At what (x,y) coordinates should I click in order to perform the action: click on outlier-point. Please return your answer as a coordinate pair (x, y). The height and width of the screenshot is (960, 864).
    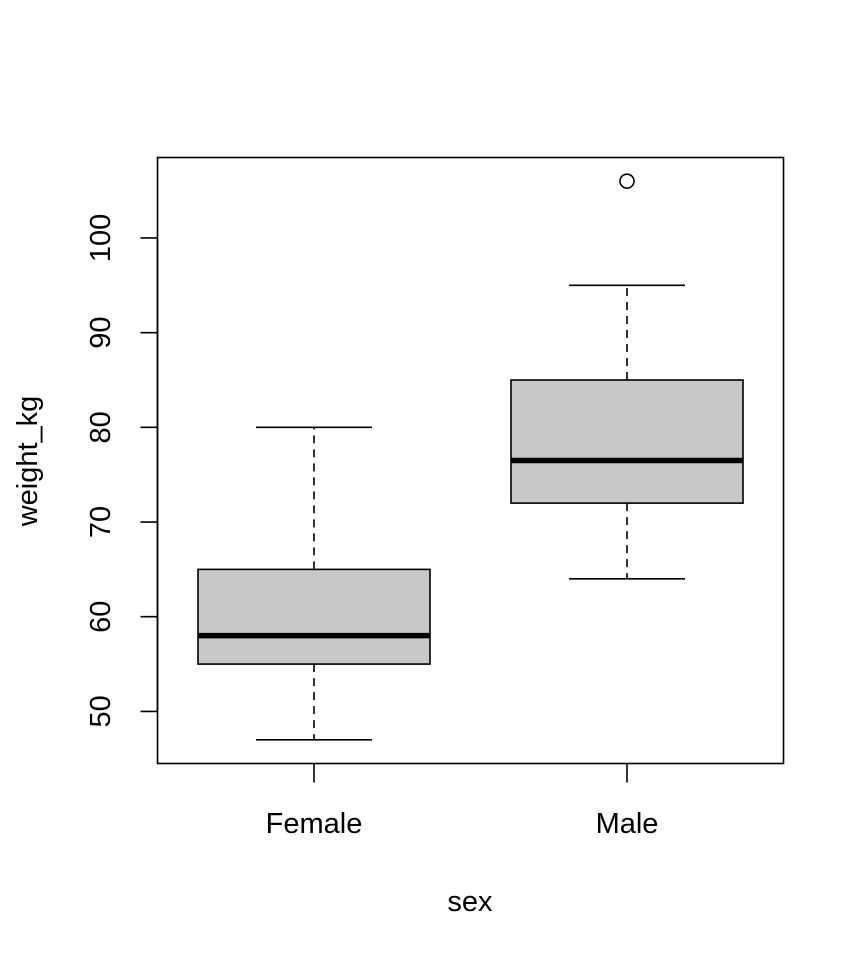
    Looking at the image, I should click on (627, 181).